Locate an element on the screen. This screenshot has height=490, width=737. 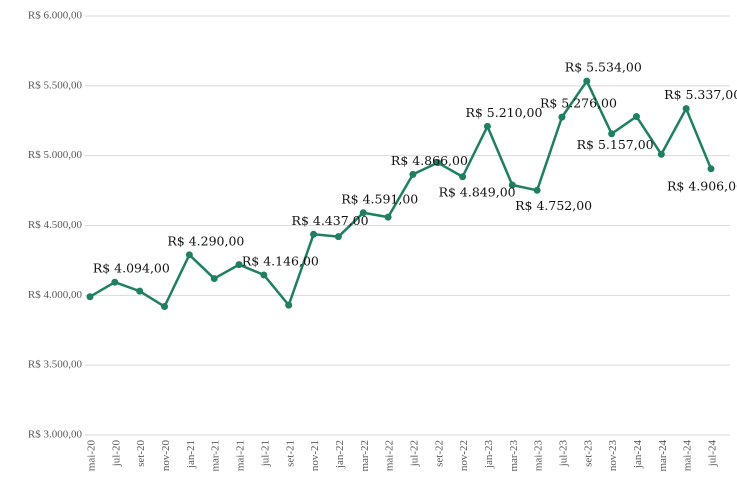
x-tick-label: mar-22 is located at coordinates (365, 456).